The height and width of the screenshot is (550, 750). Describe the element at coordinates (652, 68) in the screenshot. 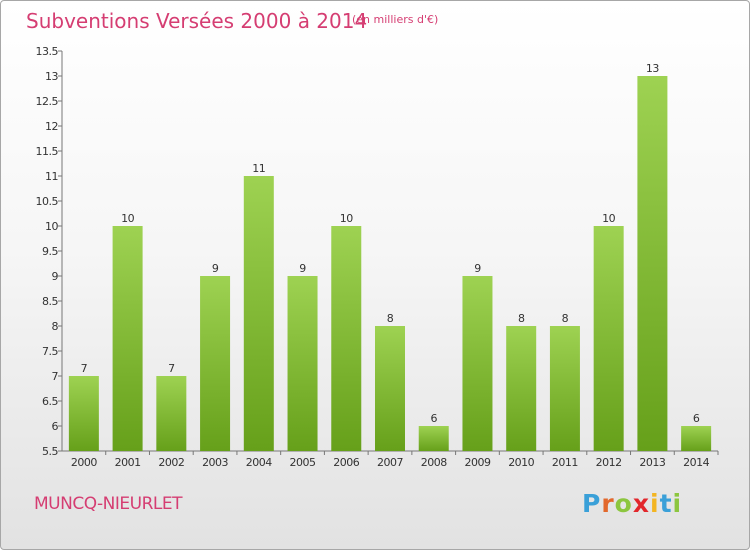

I see `data-label: 13` at that location.